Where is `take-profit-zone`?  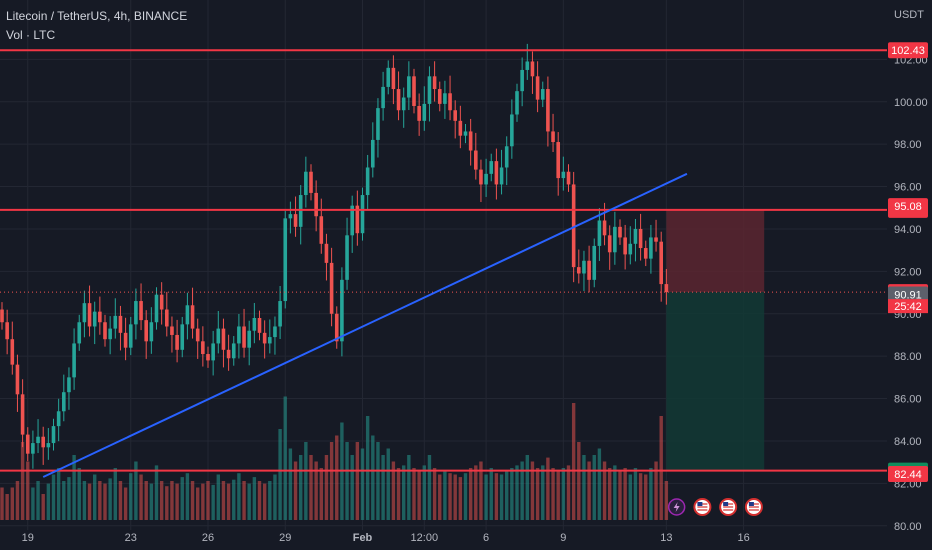 take-profit-zone is located at coordinates (715, 381).